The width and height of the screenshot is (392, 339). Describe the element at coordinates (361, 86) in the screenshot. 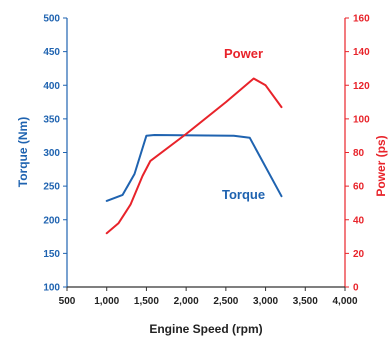

I see `right-tick-label: 120` at that location.